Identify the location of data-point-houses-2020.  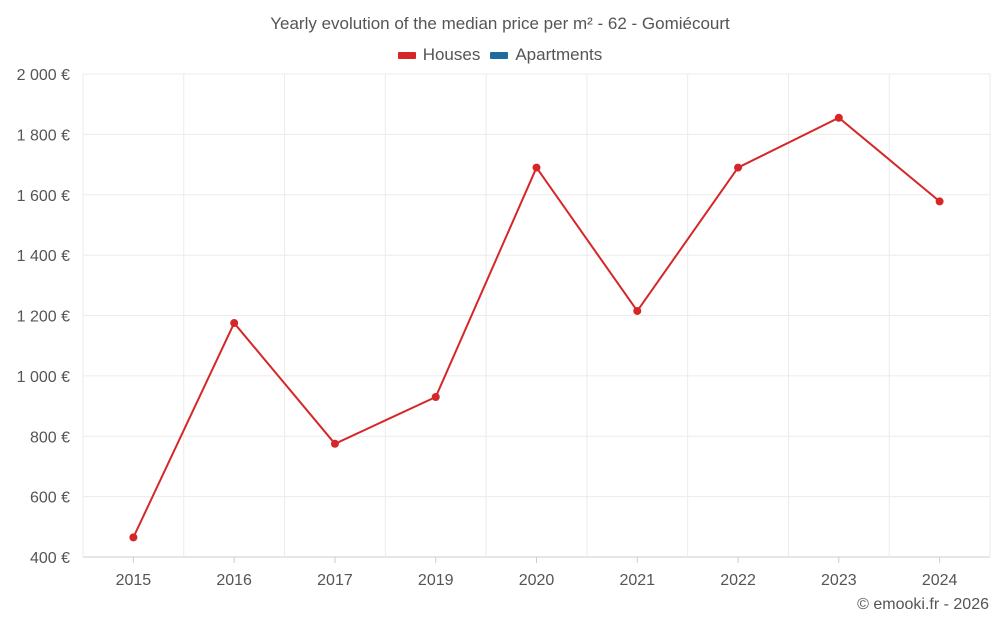
(536, 167).